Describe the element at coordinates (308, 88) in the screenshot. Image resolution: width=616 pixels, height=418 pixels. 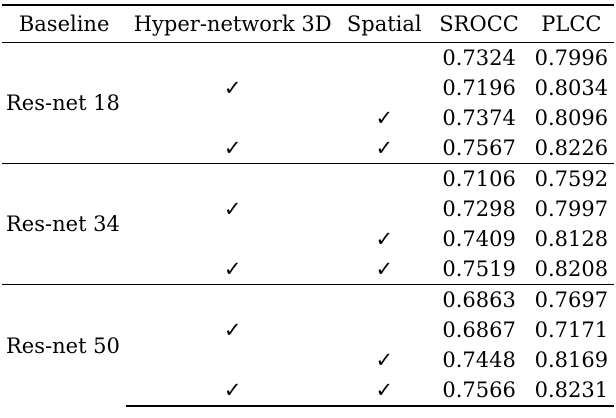
I see `table-row: ✓ 0.7196 0.8034` at that location.